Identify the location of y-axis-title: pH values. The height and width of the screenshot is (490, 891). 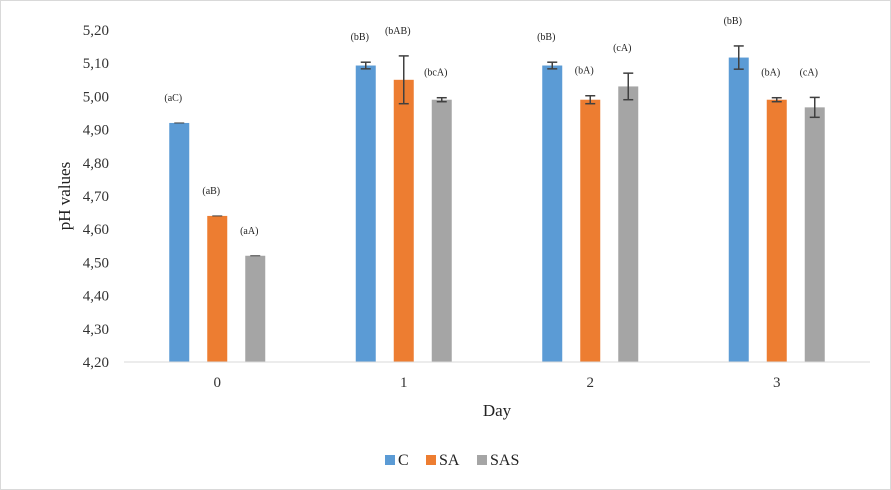
(64, 196).